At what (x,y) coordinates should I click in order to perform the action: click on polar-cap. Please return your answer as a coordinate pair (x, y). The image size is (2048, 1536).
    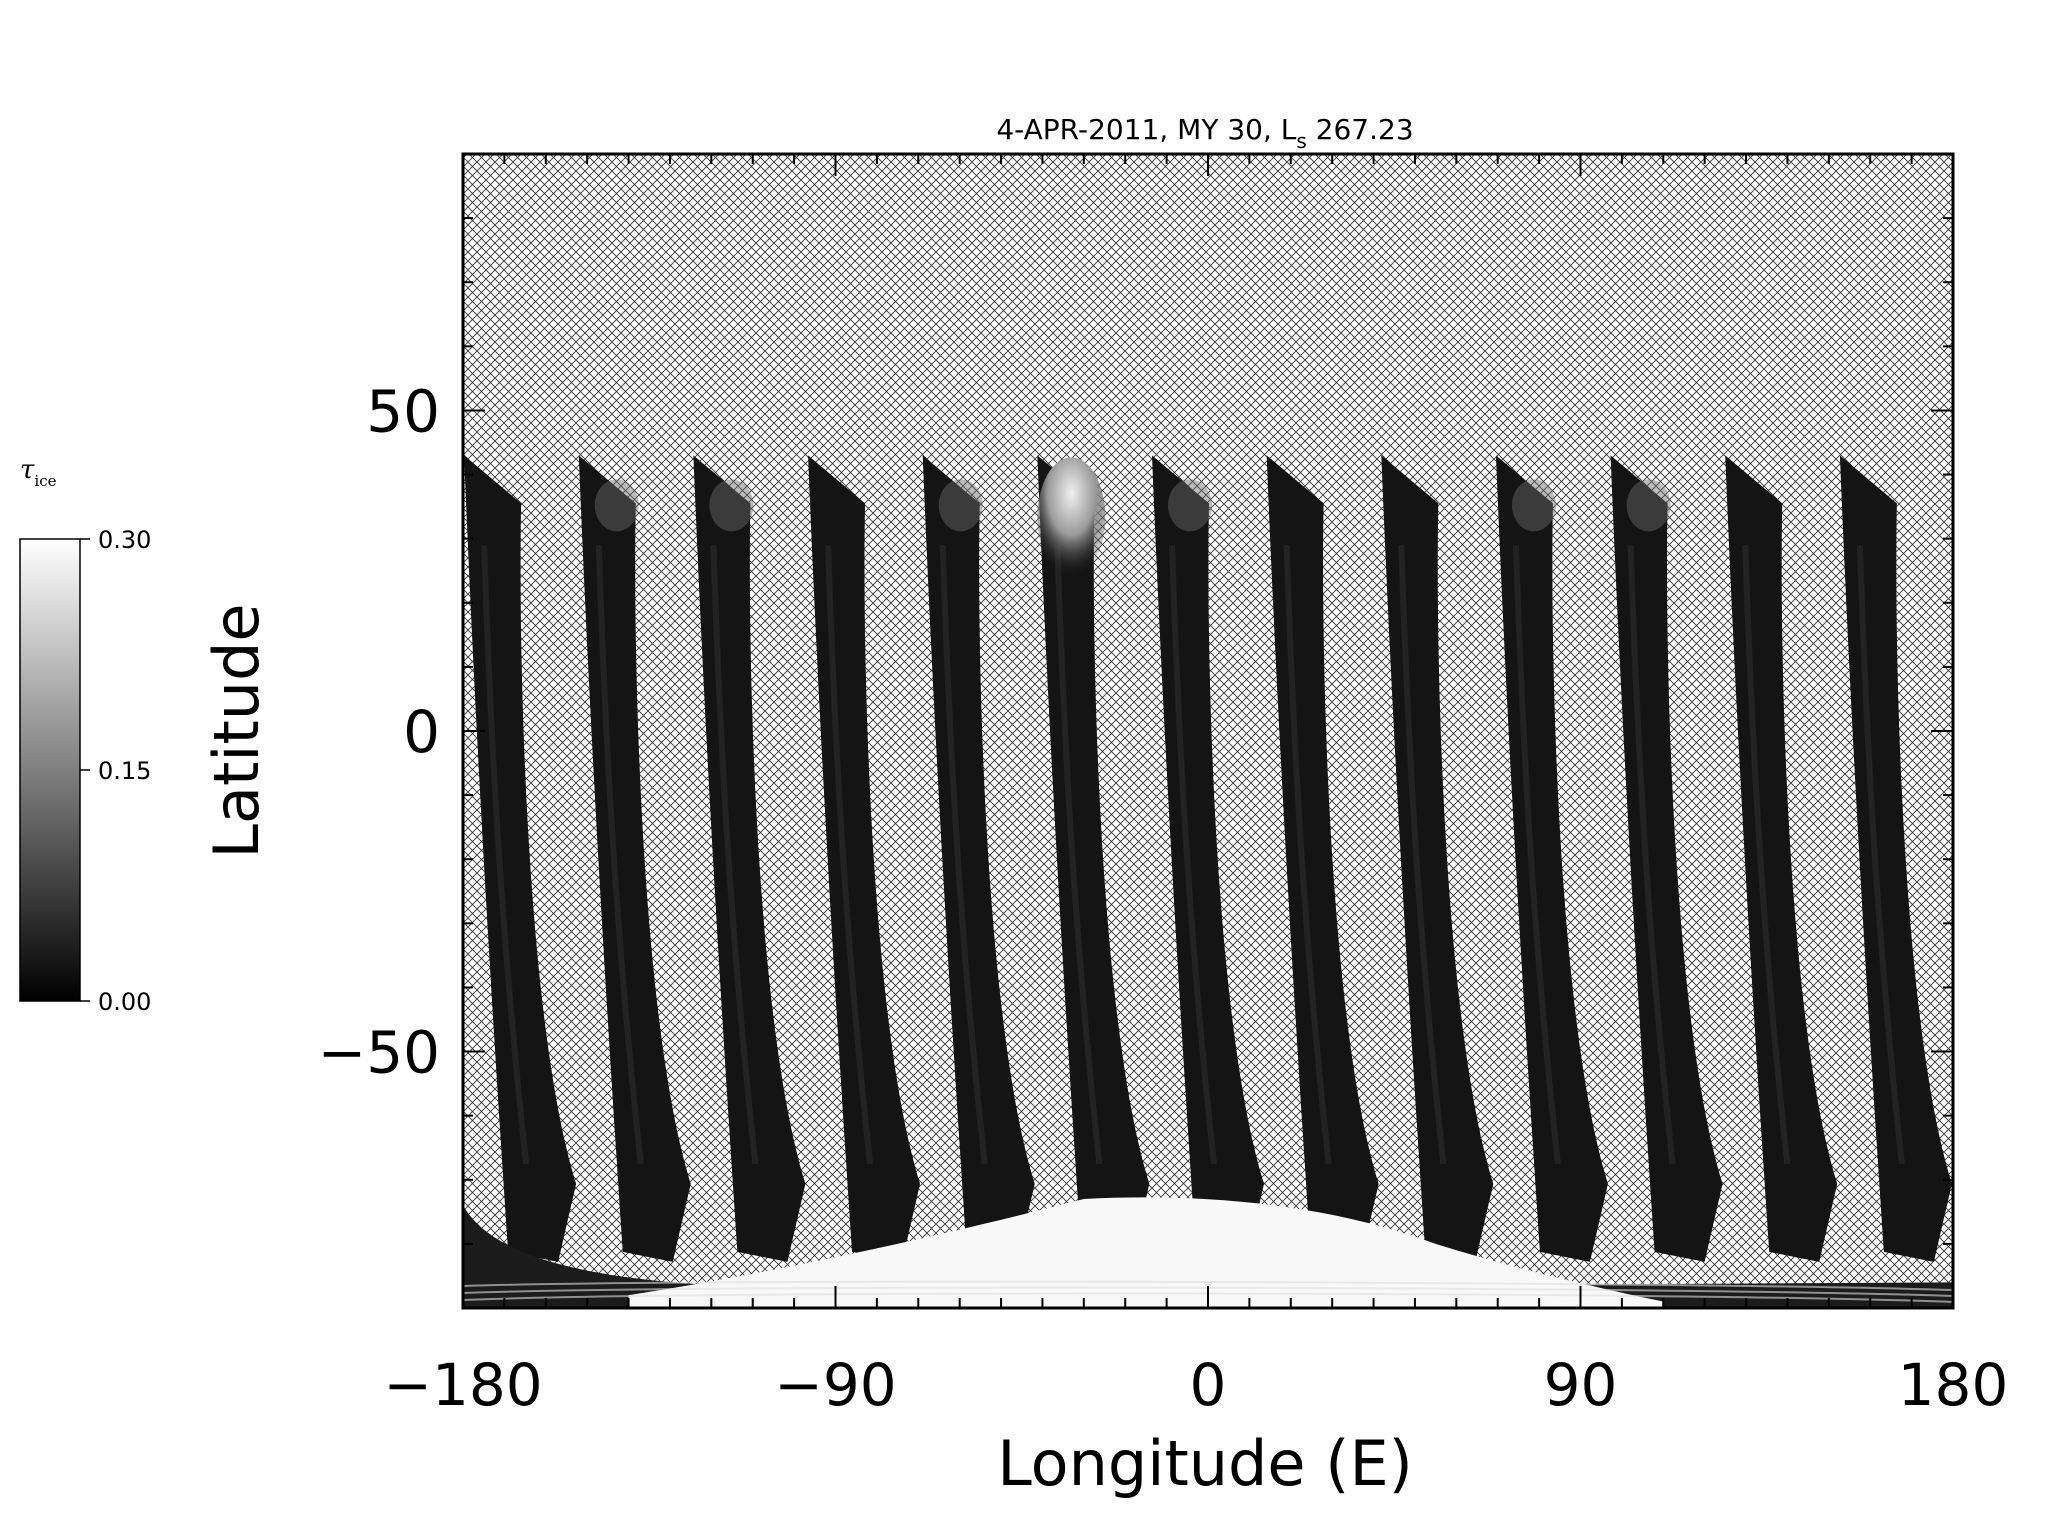
    Looking at the image, I should click on (1146, 1252).